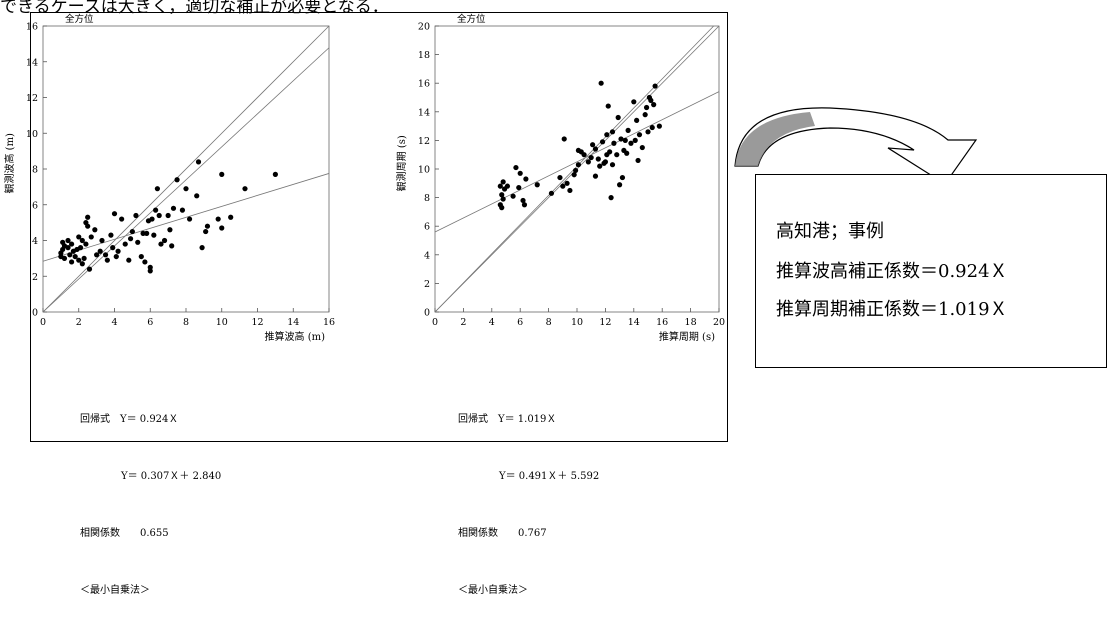 The height and width of the screenshot is (619, 1110). What do you see at coordinates (79, 322) in the screenshot?
I see `chart1-x-tick-label: 2` at bounding box center [79, 322].